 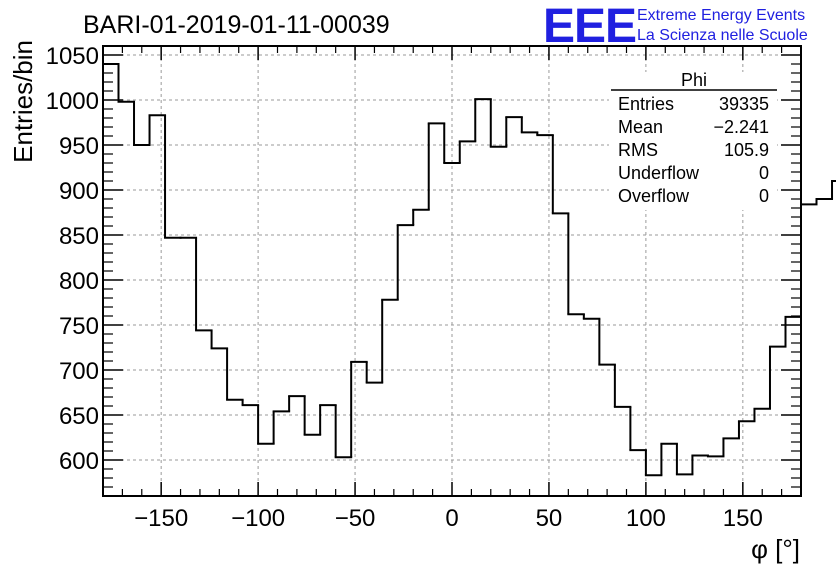 I want to click on x-tick-labels: −150 −100 −50 0 50 100 150, so click(x=448, y=518).